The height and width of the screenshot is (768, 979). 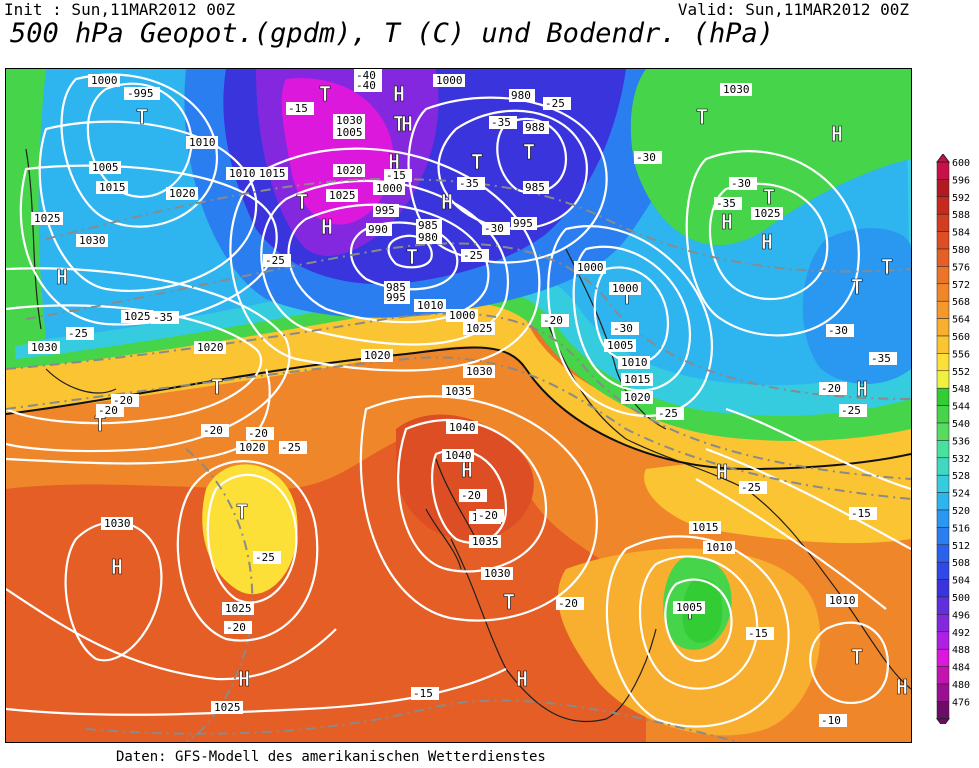 I want to click on temperature-label: -15, so click(x=425, y=693).